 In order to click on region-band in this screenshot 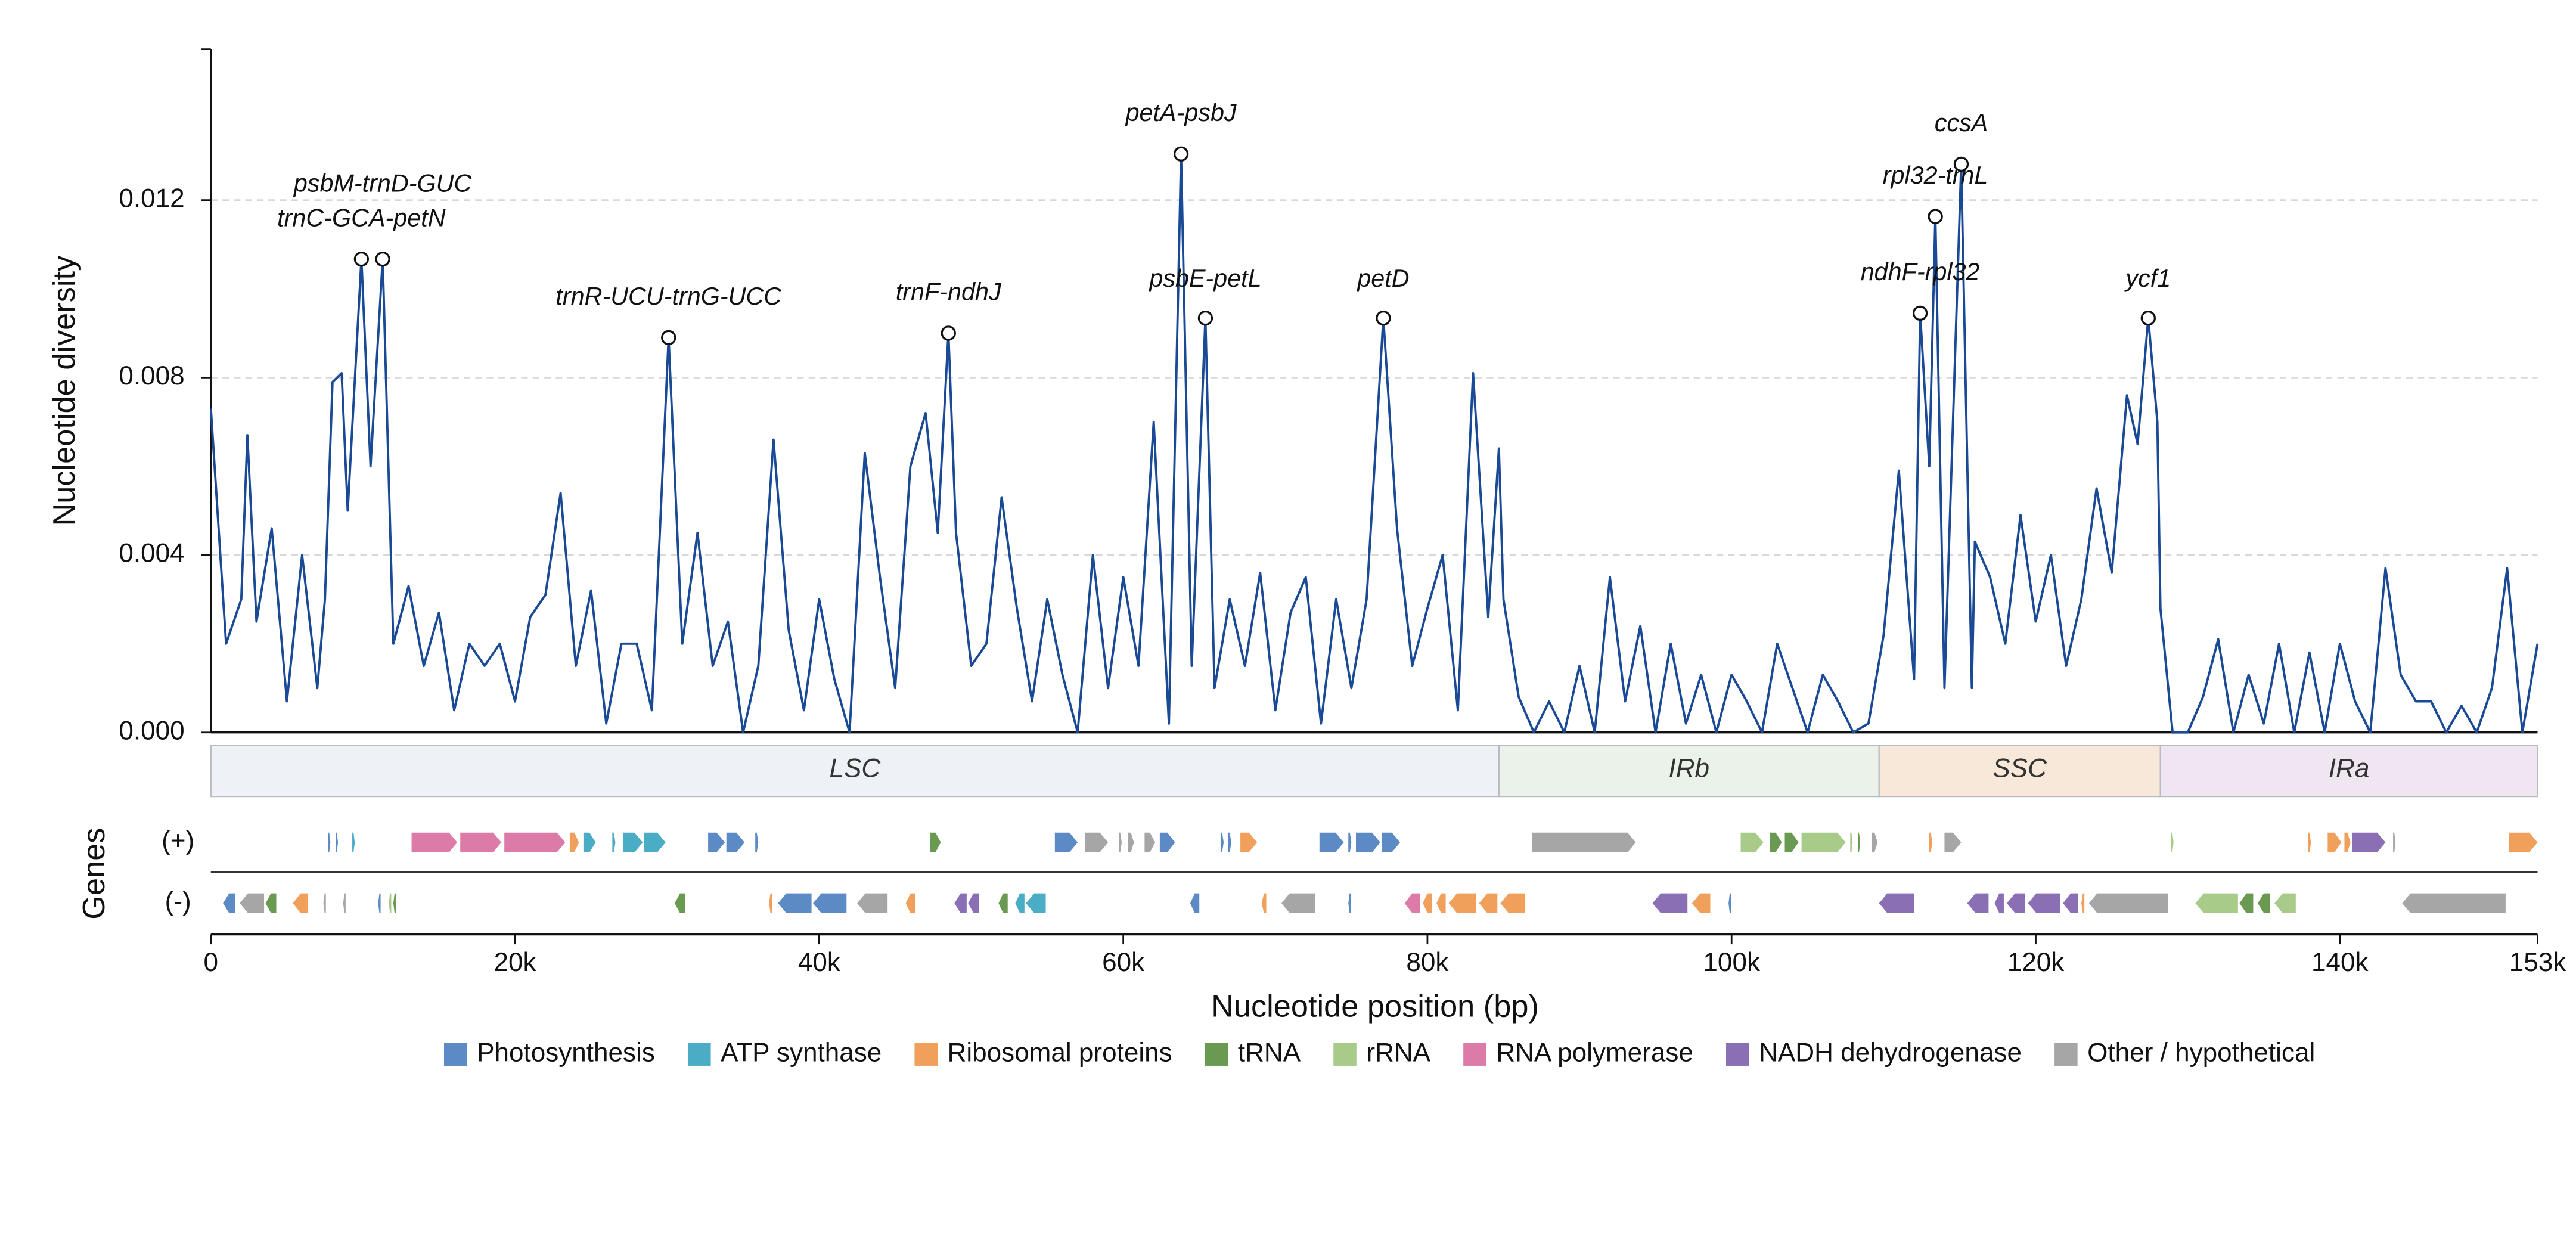, I will do `click(2348, 771)`.